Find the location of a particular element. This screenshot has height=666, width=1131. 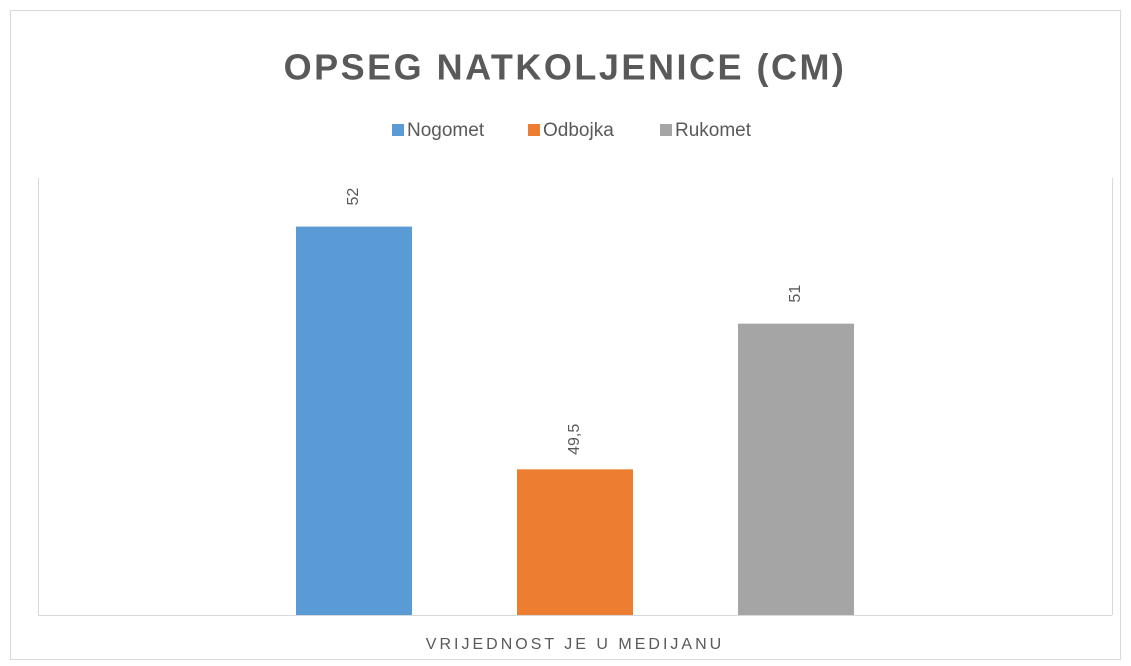

x-tick-label: VRIJEDNOST JE U MEDIJANU is located at coordinates (575, 644).